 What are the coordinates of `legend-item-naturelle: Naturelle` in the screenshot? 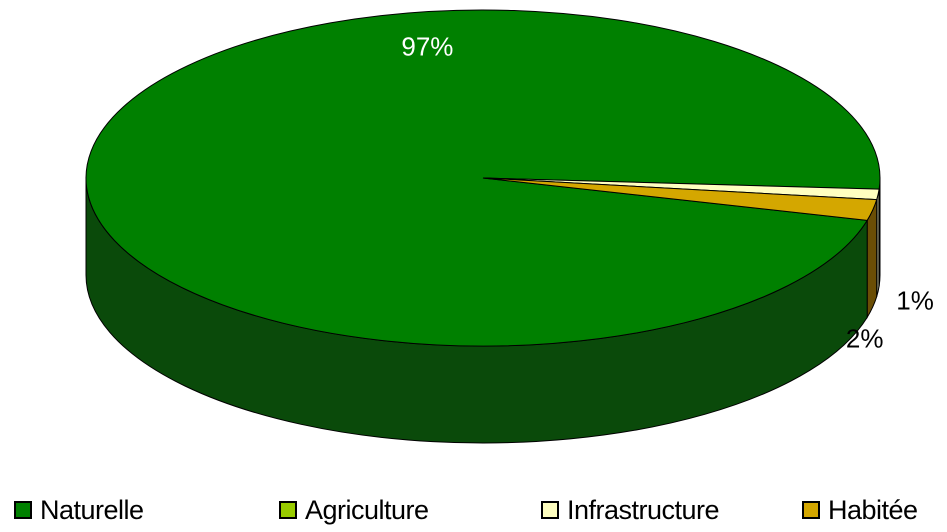 It's located at (79, 510).